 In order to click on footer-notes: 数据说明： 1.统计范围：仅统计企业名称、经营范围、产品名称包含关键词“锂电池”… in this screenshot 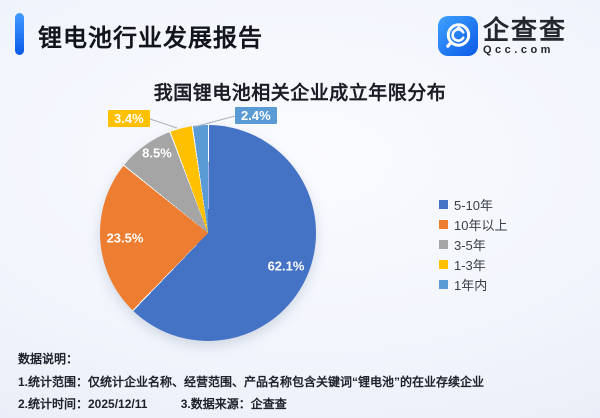, I will do `click(251, 381)`.